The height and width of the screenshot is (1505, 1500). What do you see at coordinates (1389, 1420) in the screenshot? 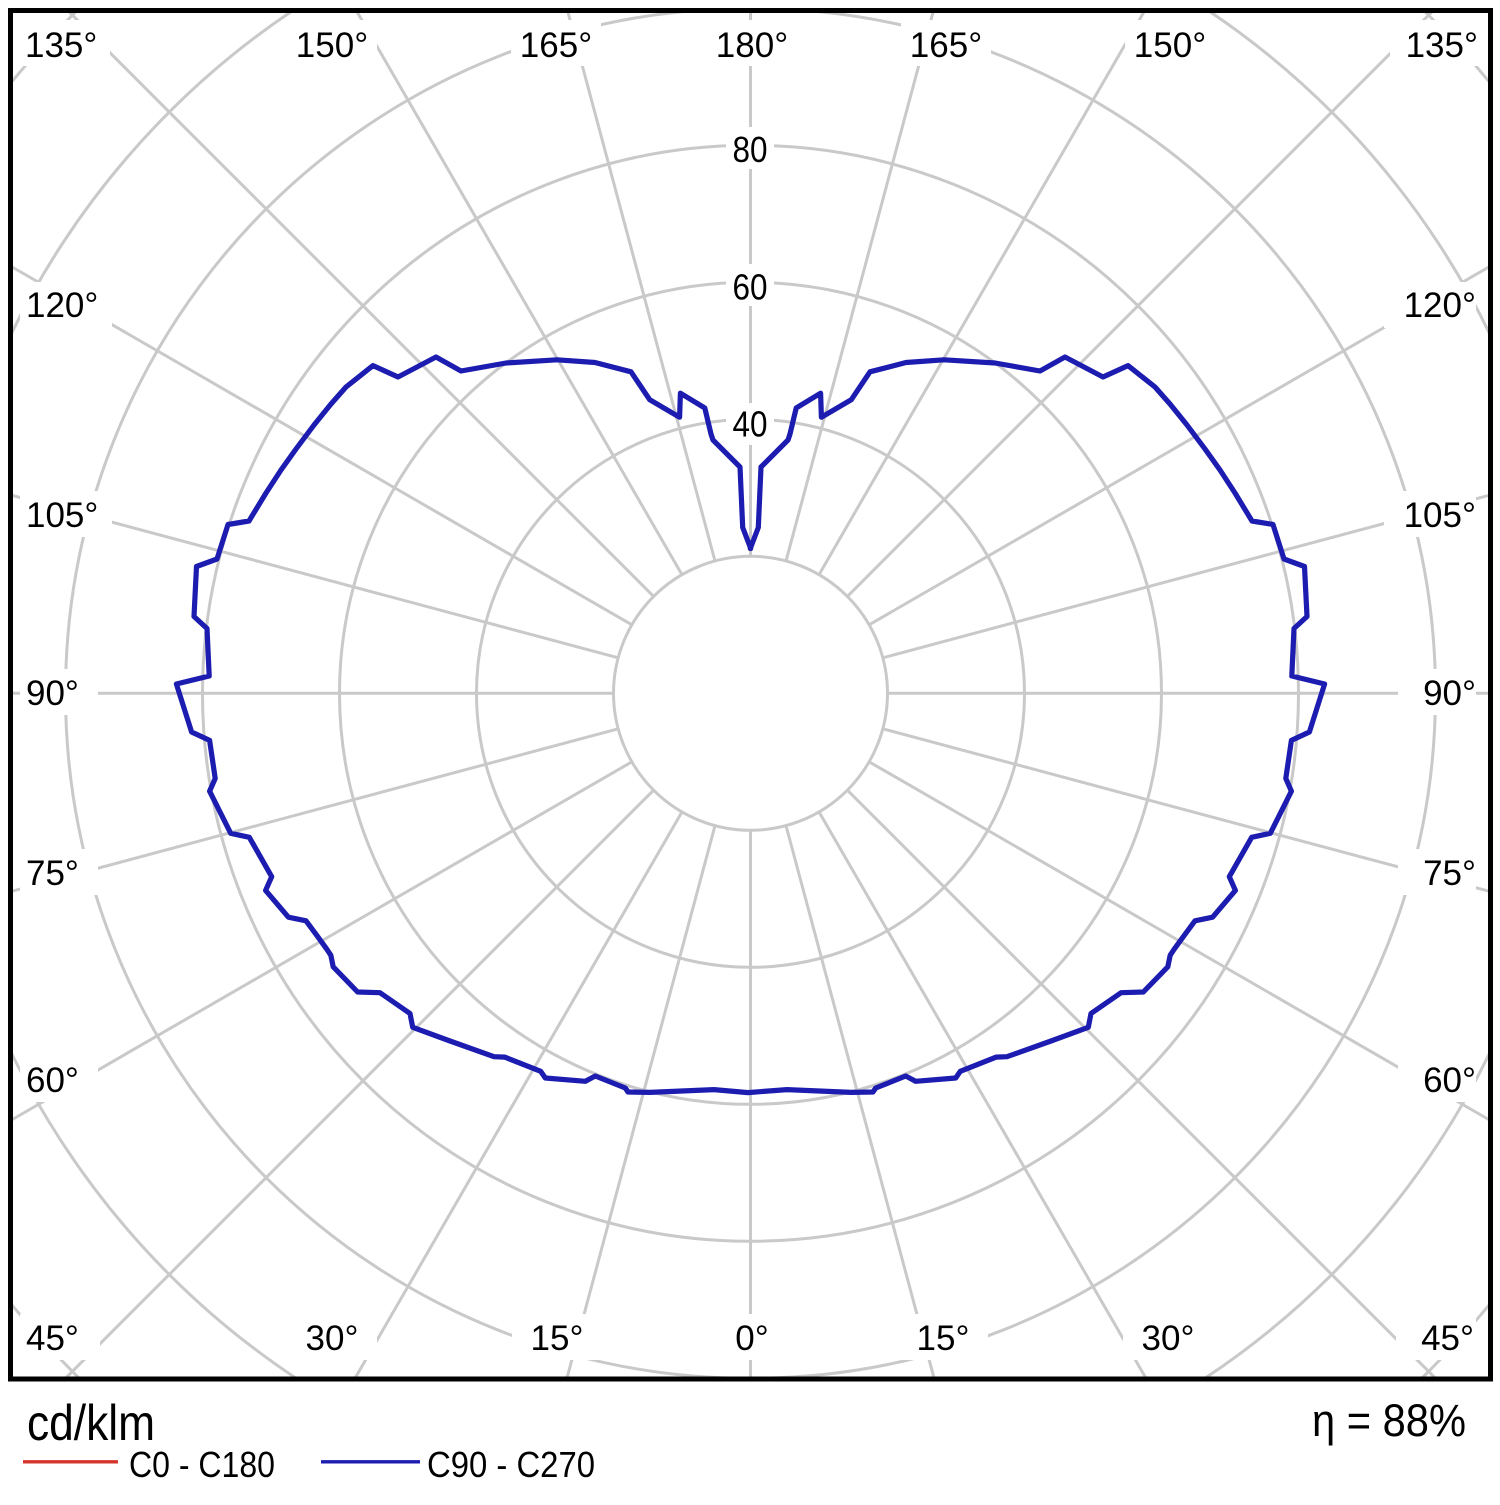
I see `svg-text: η = 88%` at bounding box center [1389, 1420].